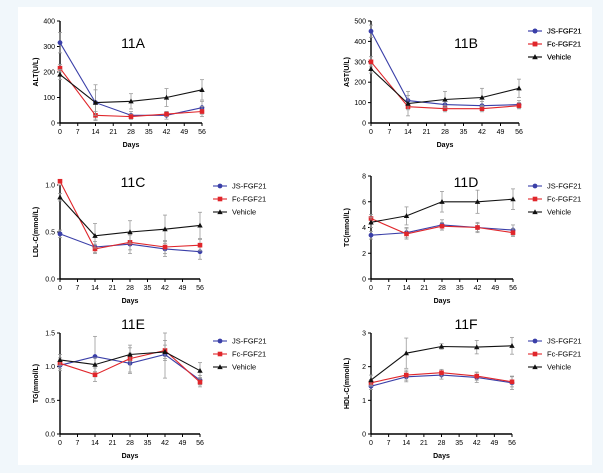  What do you see at coordinates (441, 361) in the screenshot?
I see `series-vehicle` at bounding box center [441, 361].